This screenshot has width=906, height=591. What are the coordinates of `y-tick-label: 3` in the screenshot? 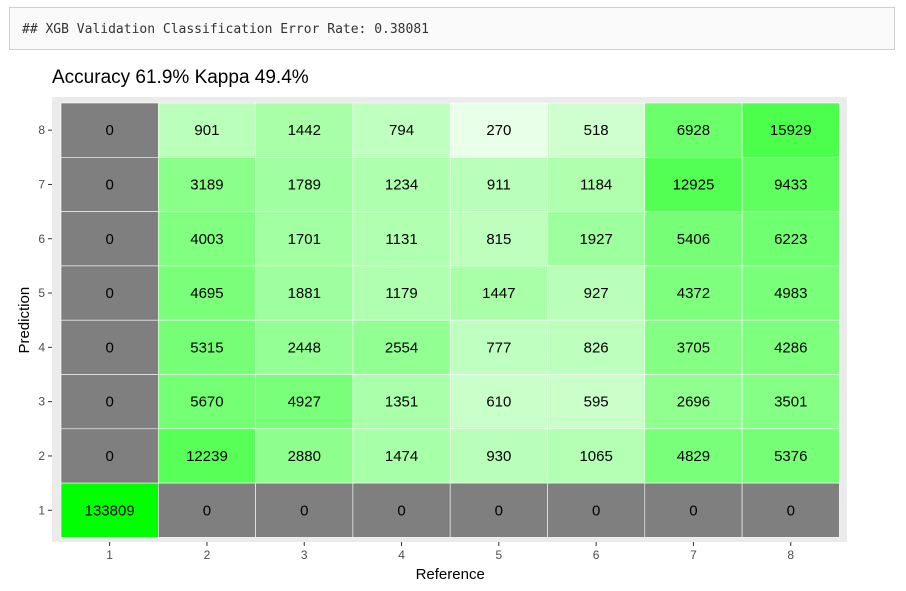 It's located at (41, 402).